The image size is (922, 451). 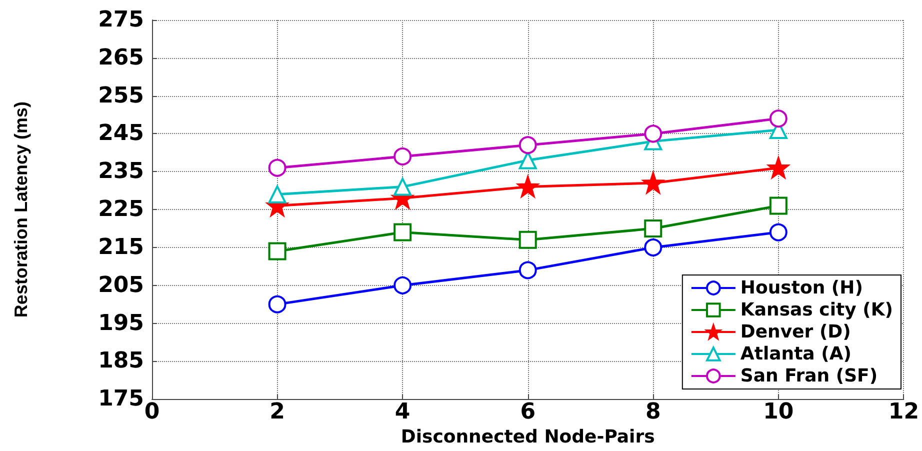 I want to click on legend-label: Houston (H), so click(x=801, y=288).